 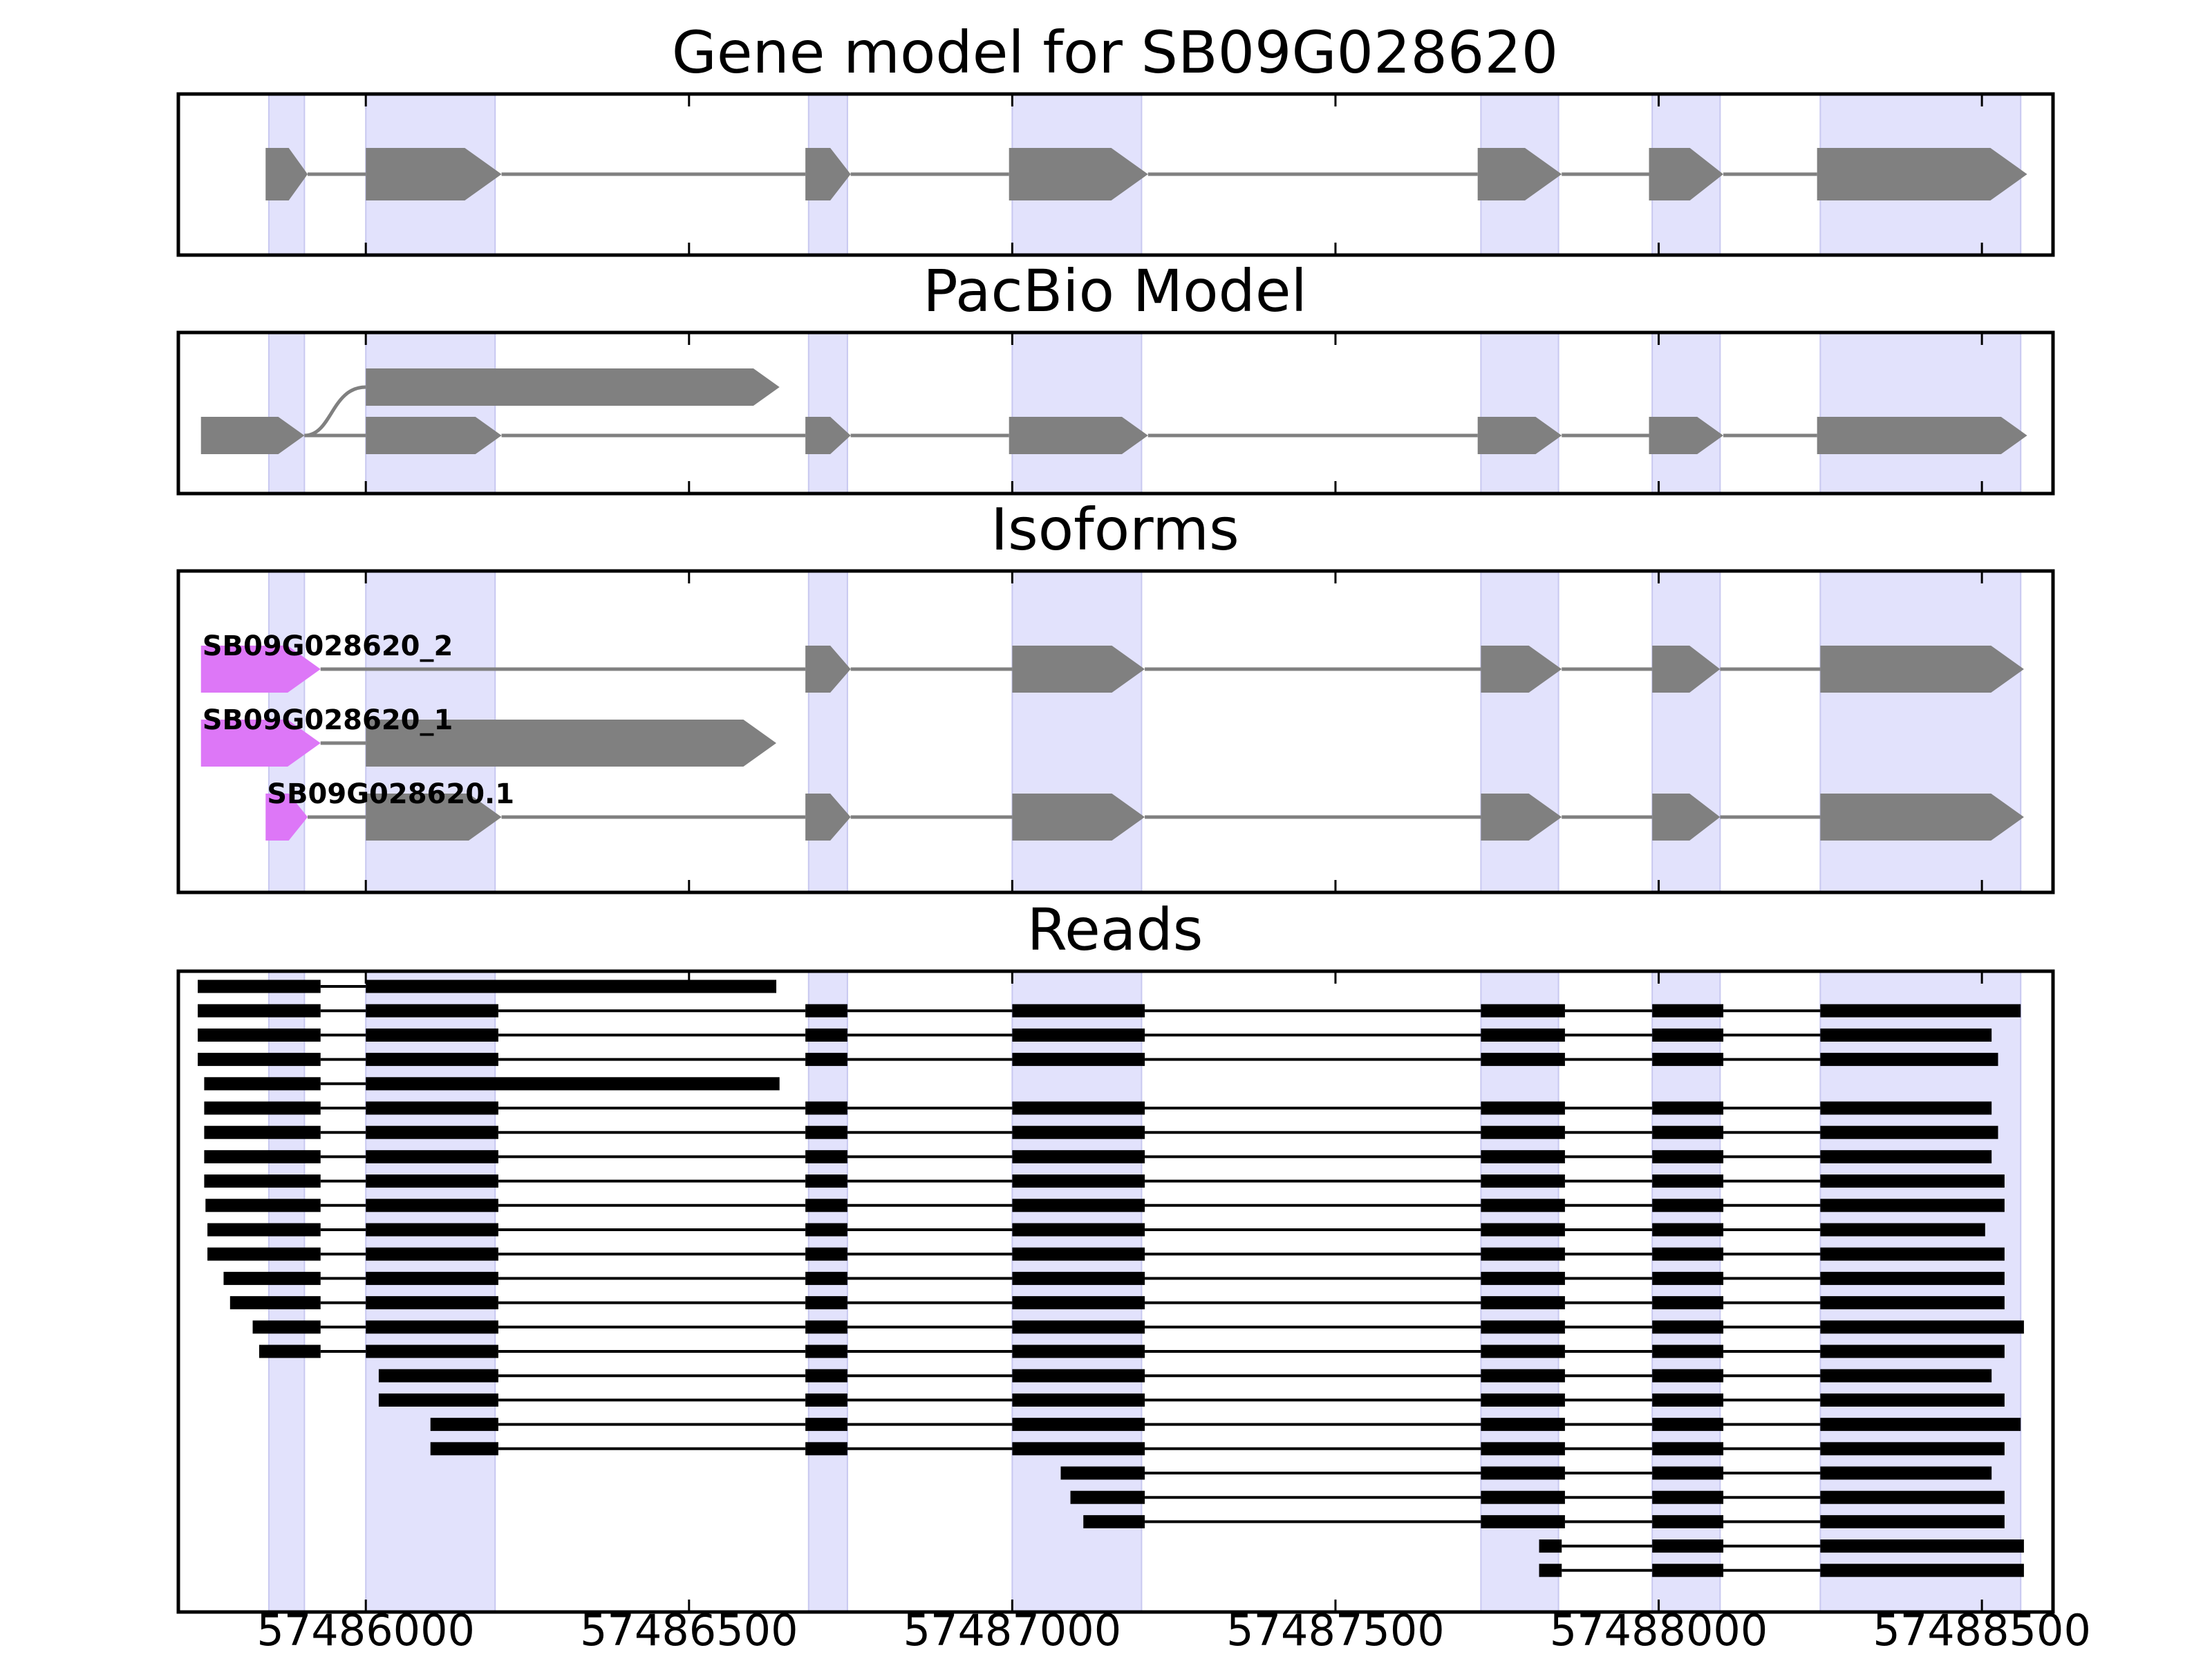 I want to click on x-tick-label: 57487500, so click(x=1335, y=1630).